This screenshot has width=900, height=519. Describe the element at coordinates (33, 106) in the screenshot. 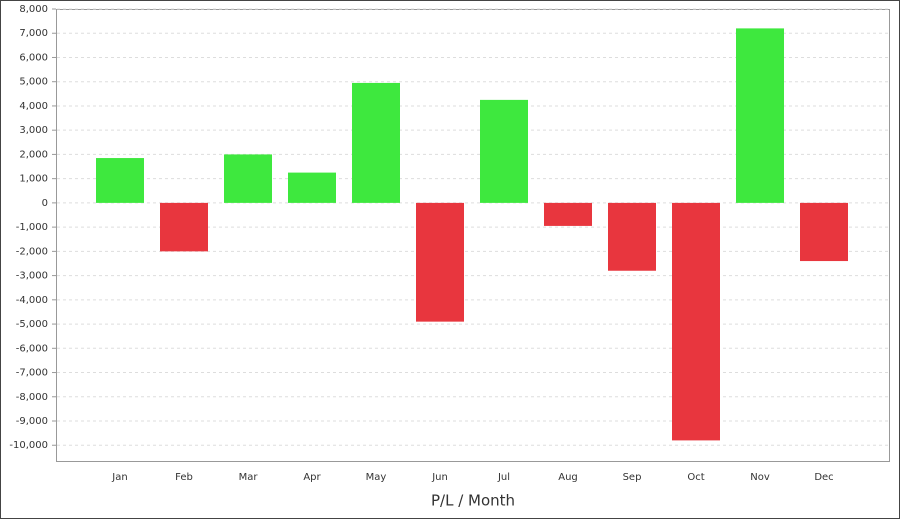

I see `y-tick-label: 4,000` at that location.